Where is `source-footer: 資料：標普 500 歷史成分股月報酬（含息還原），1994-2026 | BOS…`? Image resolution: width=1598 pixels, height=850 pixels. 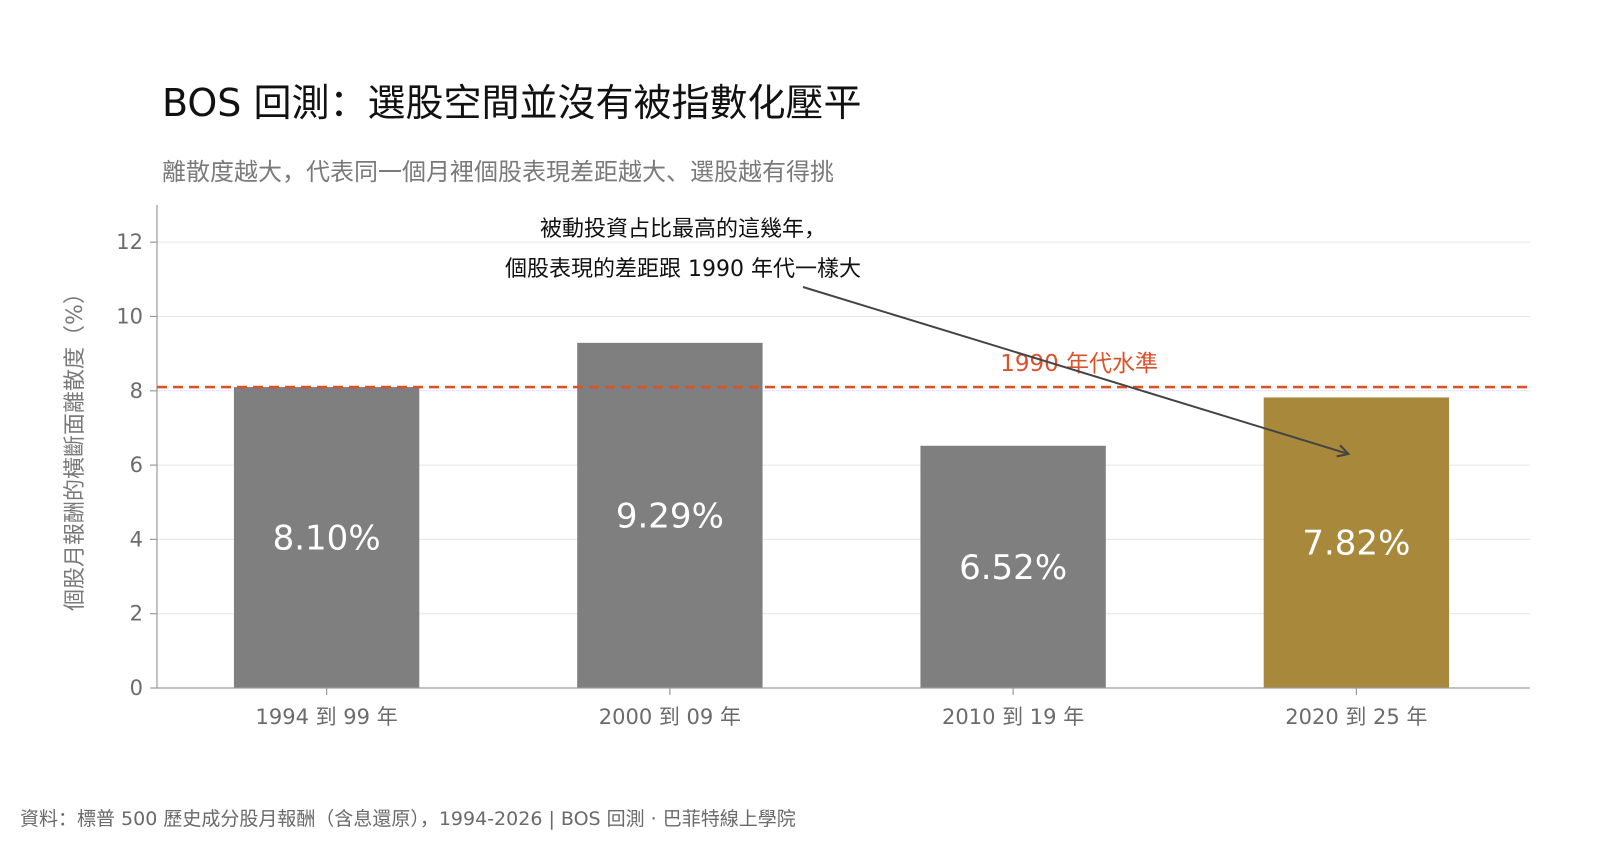
source-footer: 資料：標普 500 歷史成分股月報酬（含息還原），1994-2026 | BOS… is located at coordinates (408, 819).